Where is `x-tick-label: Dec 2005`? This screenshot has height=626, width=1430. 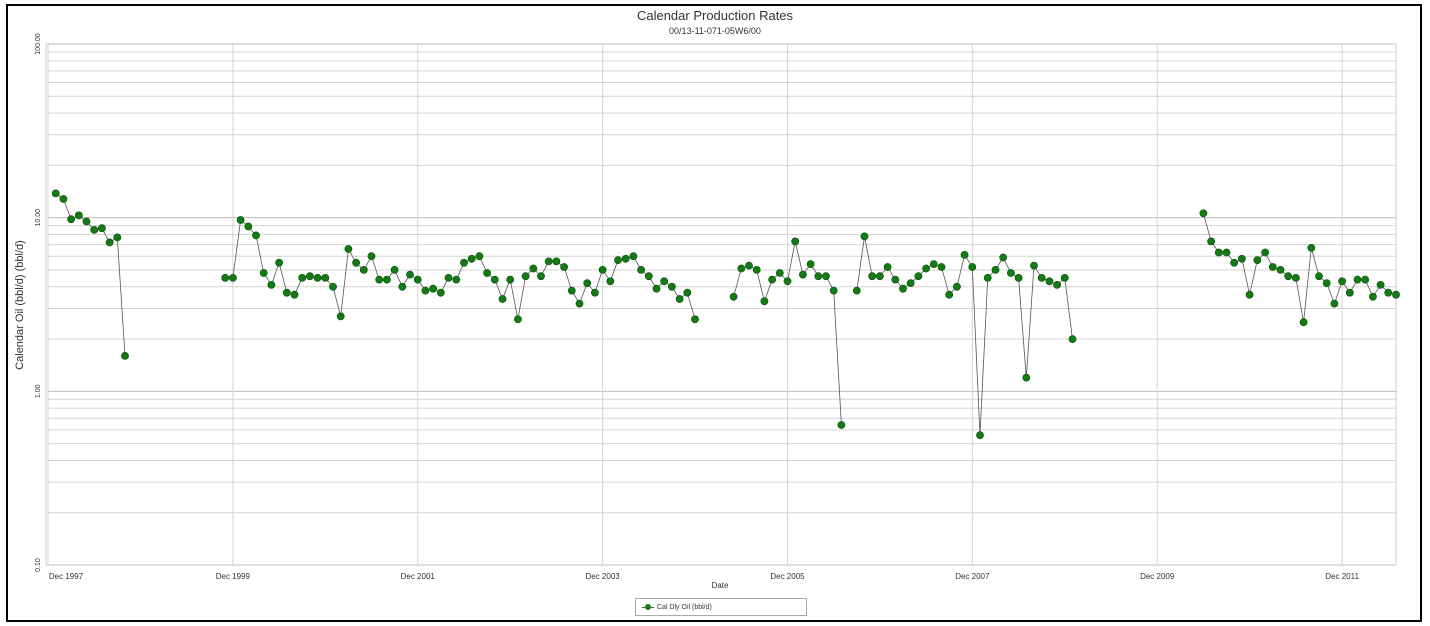
x-tick-label: Dec 2005 is located at coordinates (787, 576).